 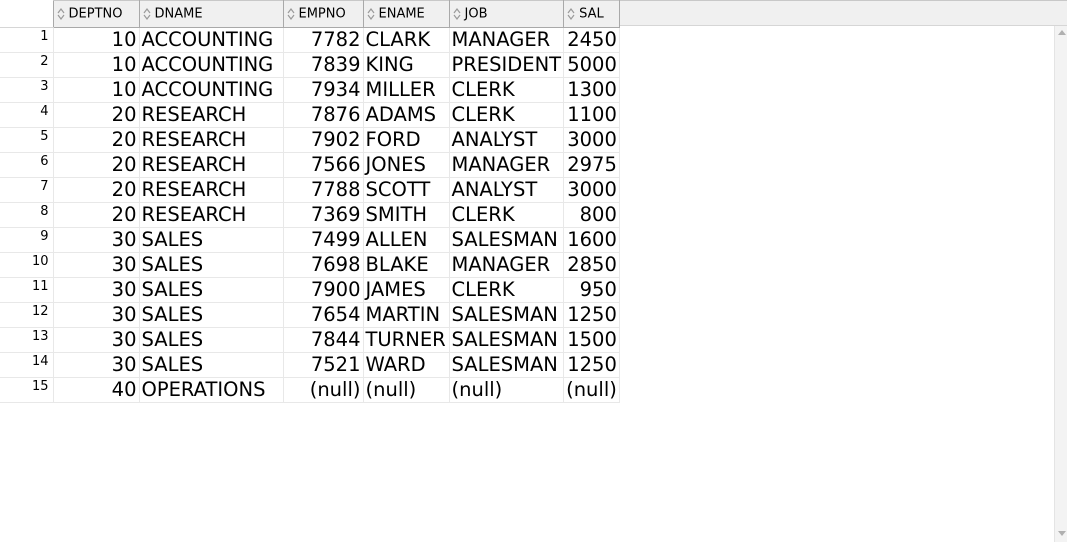 I want to click on cell-empno: 7876, so click(x=323, y=115).